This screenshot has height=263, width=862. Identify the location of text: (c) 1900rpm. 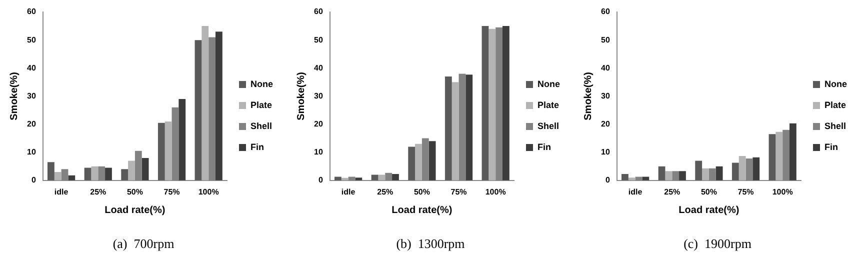
(717, 244).